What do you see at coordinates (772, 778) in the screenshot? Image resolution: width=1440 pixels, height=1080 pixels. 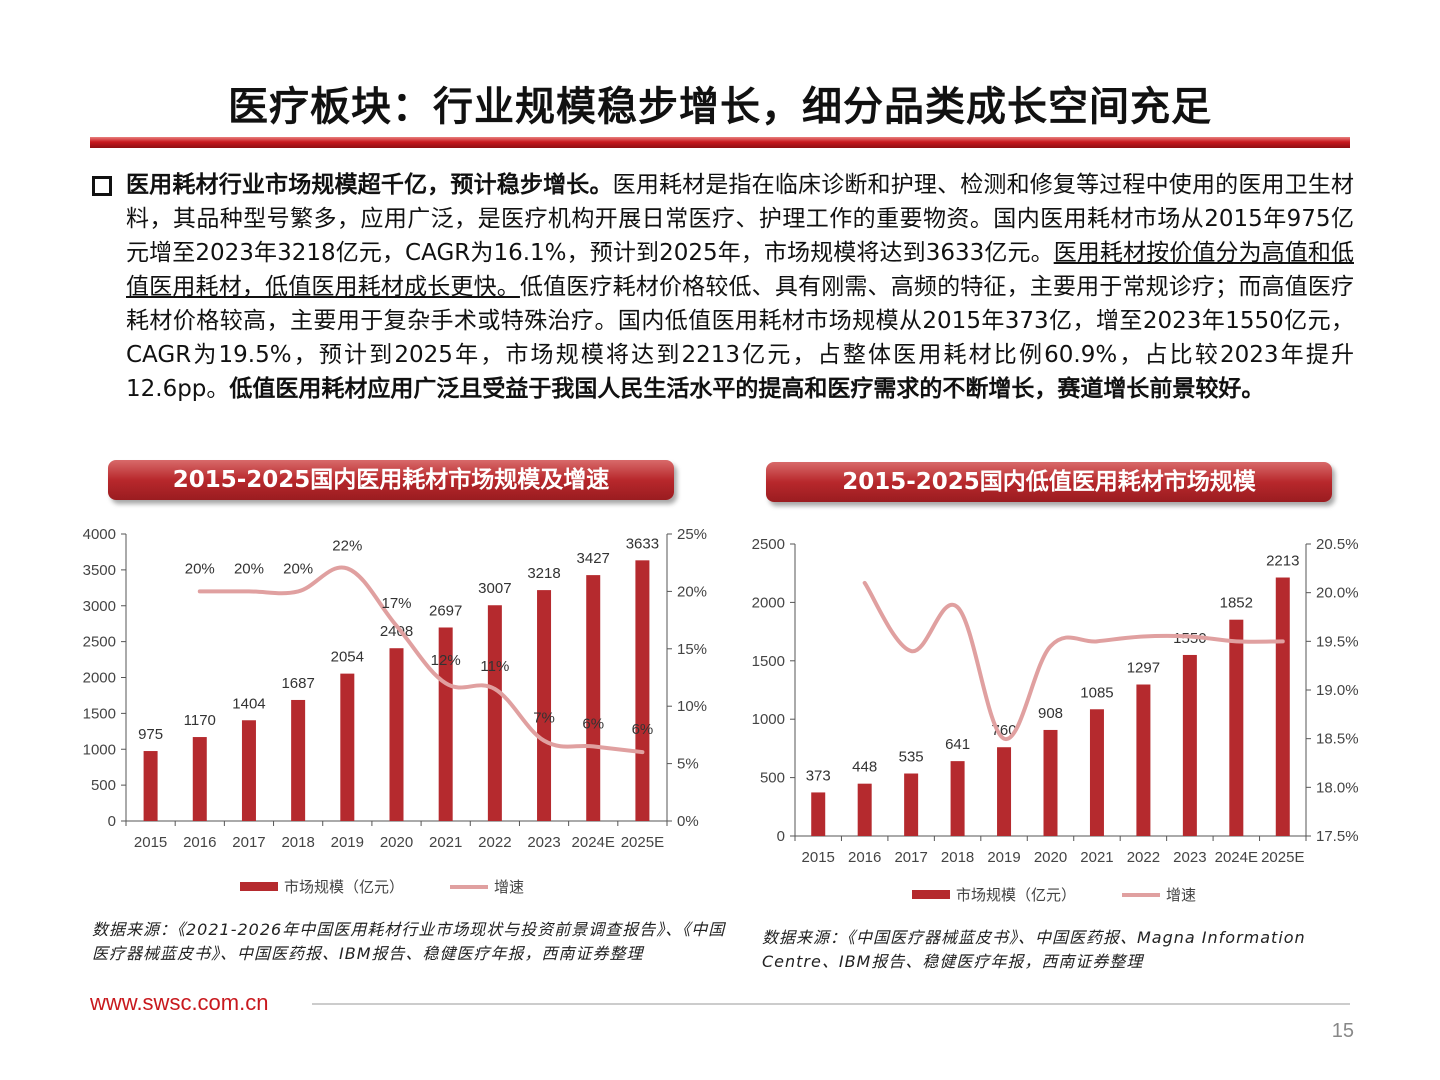 I see `chart2-left-tick-label: 500` at bounding box center [772, 778].